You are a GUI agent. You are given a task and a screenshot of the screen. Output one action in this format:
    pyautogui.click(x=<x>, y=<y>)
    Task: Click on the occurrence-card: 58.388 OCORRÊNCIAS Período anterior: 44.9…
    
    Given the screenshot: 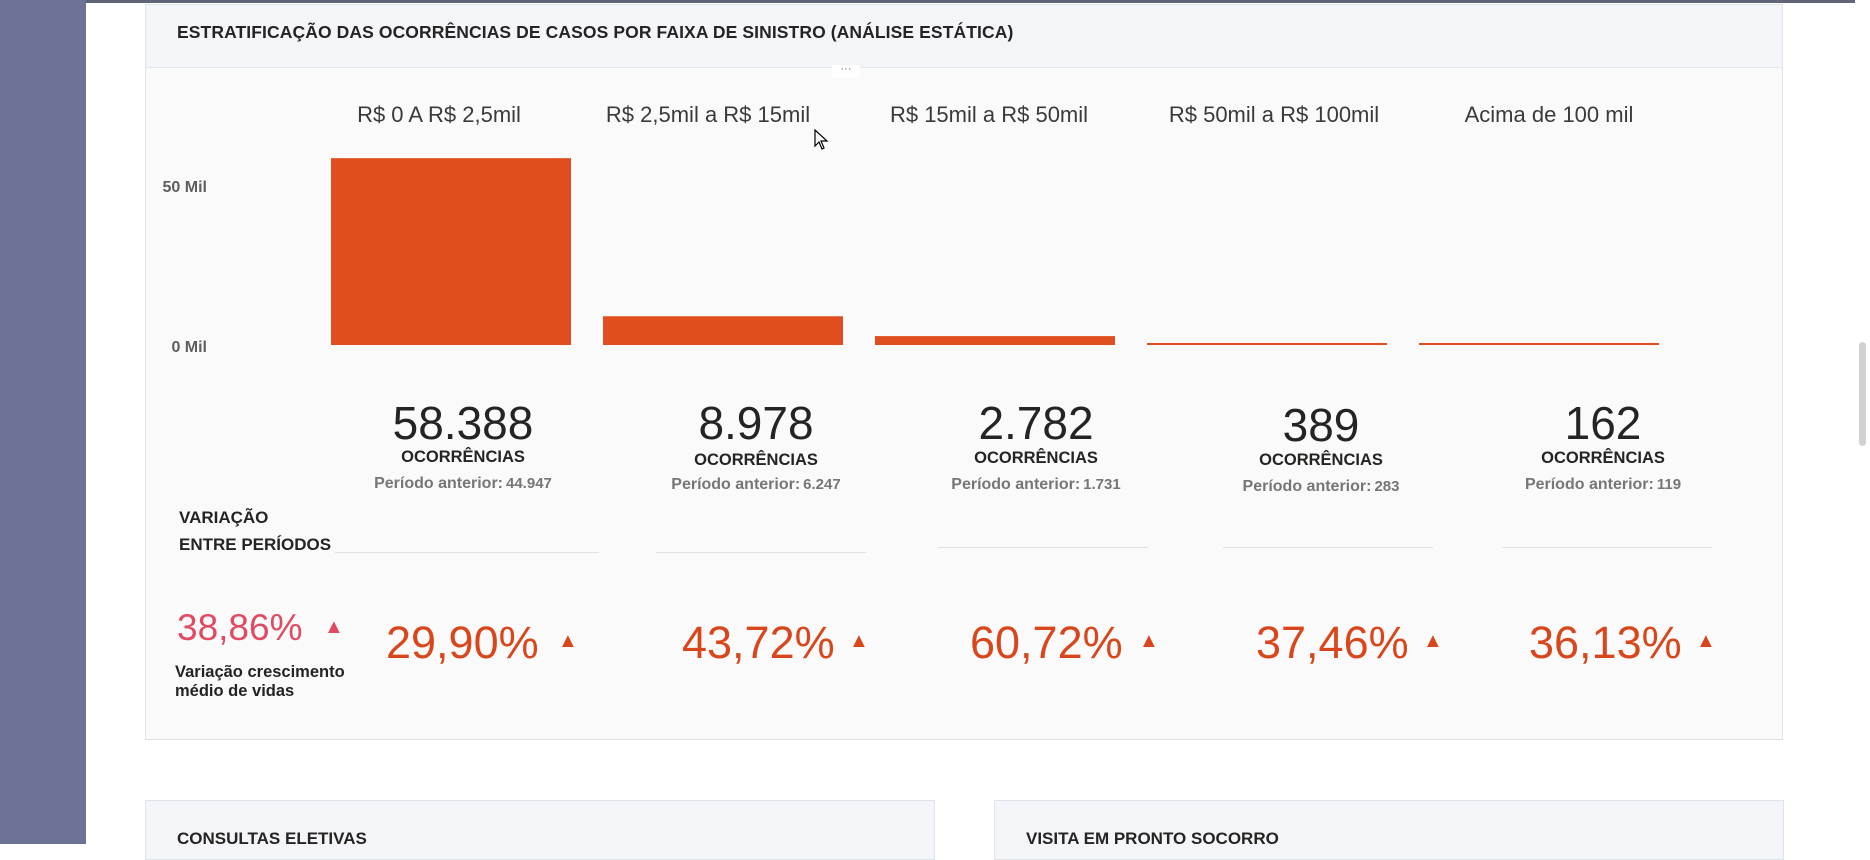 What is the action you would take?
    pyautogui.click(x=463, y=445)
    